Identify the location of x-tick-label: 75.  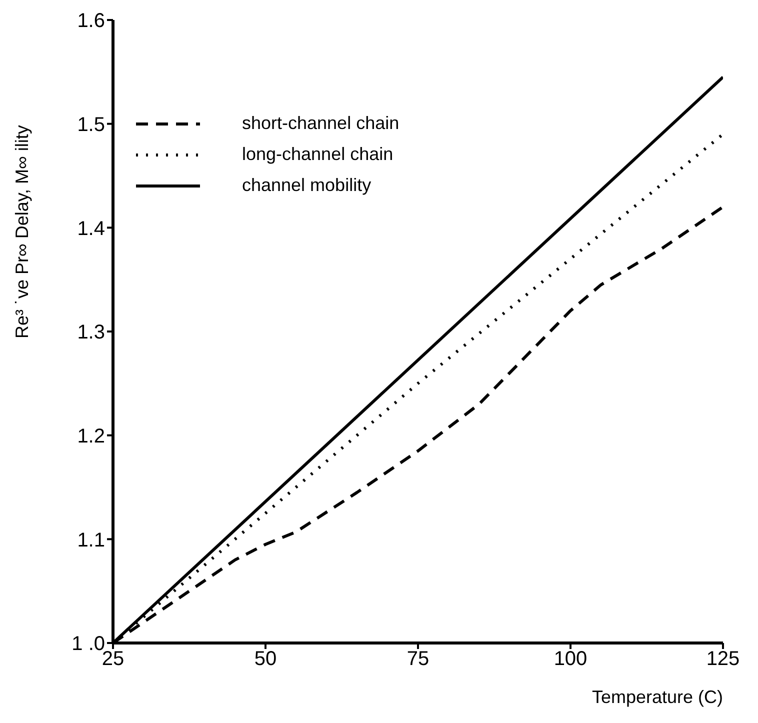
(418, 659).